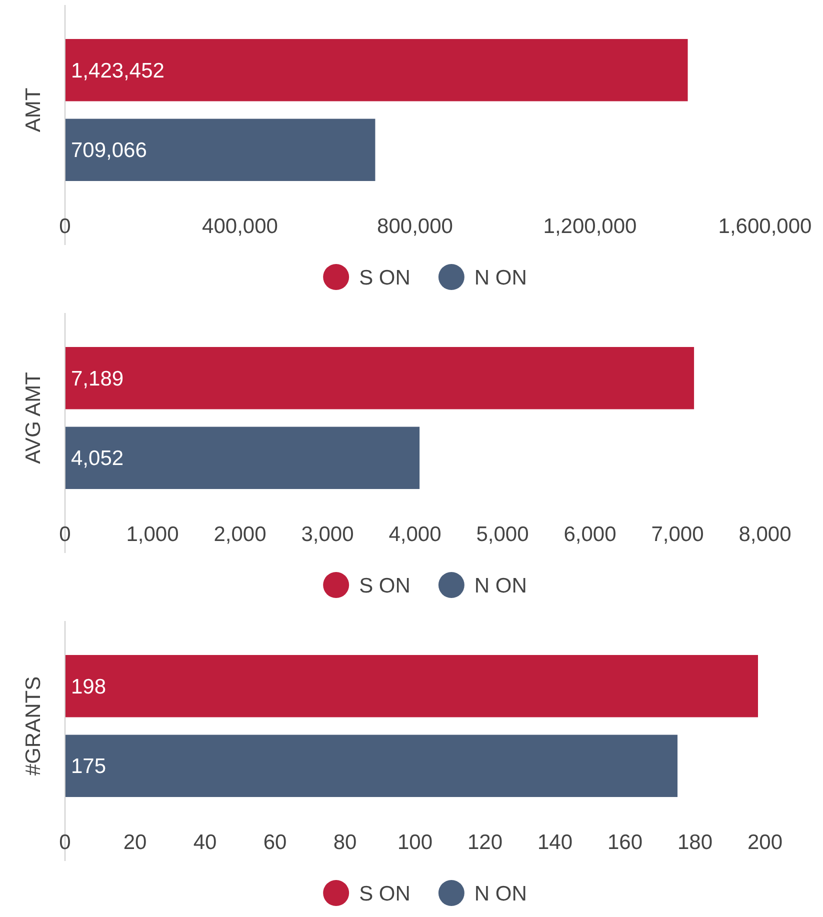 This screenshot has width=823, height=917. Describe the element at coordinates (765, 842) in the screenshot. I see `x-tick-label: 200` at that location.